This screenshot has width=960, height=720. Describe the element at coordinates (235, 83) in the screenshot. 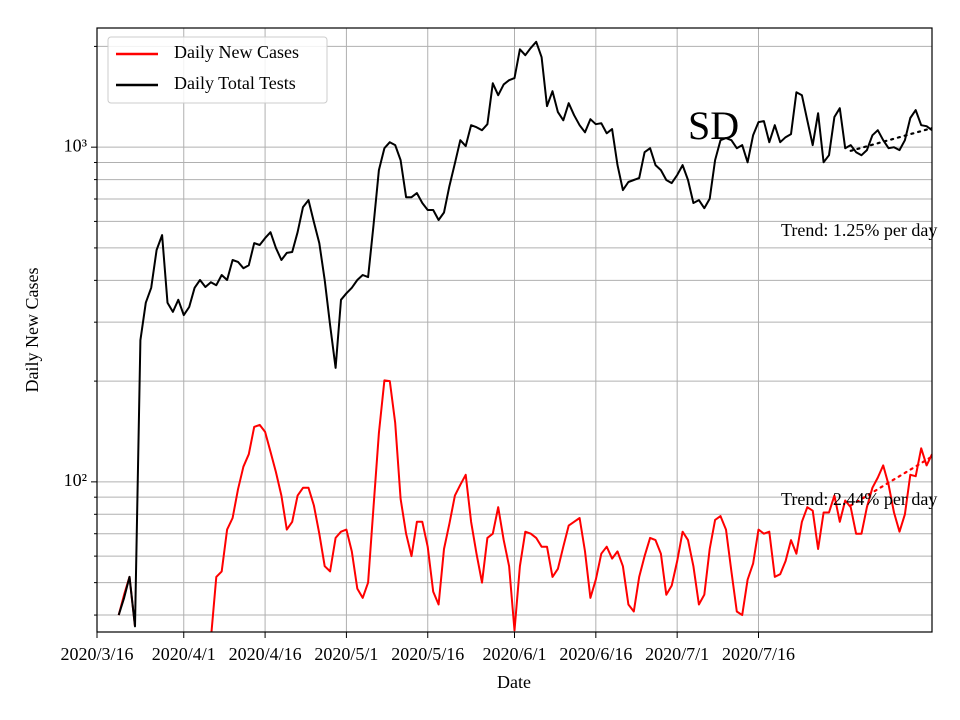

I see `legend-label: Daily Total Tests` at that location.